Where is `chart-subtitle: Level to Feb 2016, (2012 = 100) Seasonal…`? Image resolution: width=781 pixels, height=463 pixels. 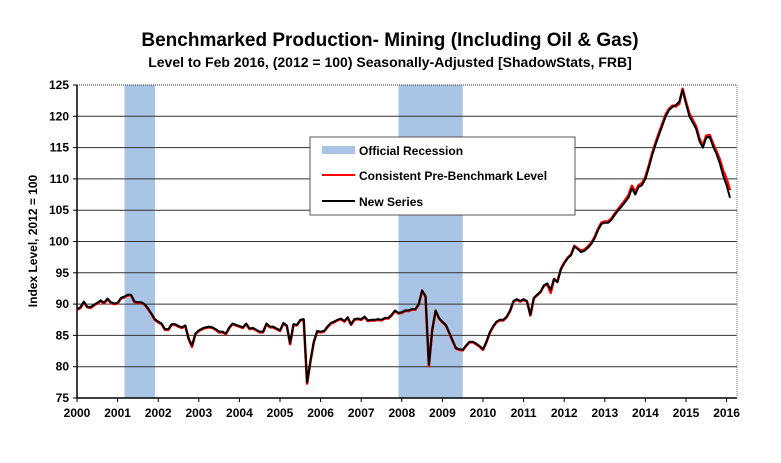
chart-subtitle: Level to Feb 2016, (2012 = 100) Seasonal… is located at coordinates (390, 62).